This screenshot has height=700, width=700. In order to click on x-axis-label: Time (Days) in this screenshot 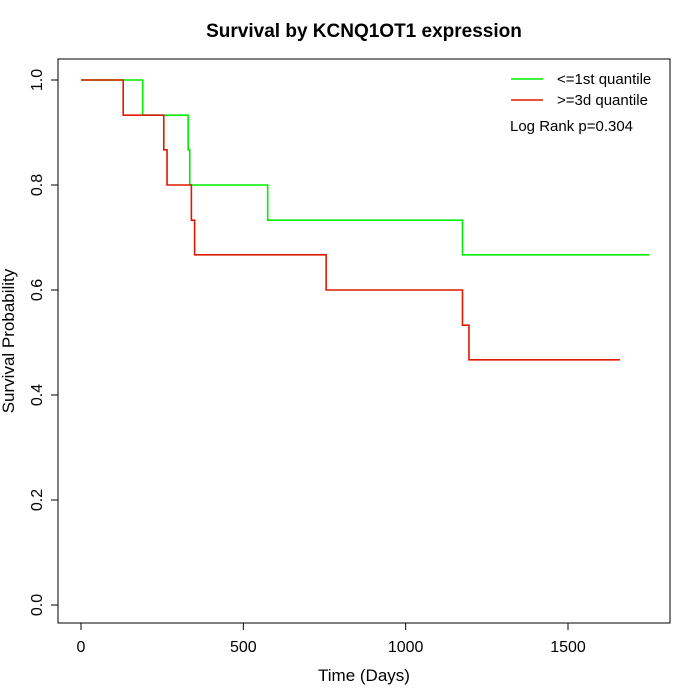, I will do `click(364, 675)`.